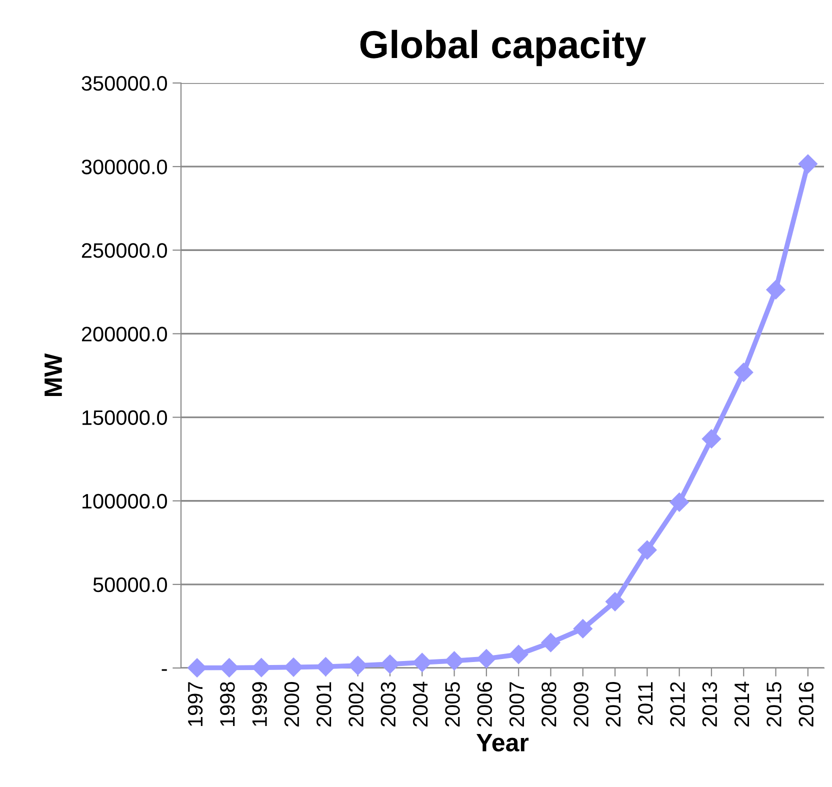 The height and width of the screenshot is (787, 832). Describe the element at coordinates (124, 83) in the screenshot. I see `y-tick-label: 350000.0` at that location.